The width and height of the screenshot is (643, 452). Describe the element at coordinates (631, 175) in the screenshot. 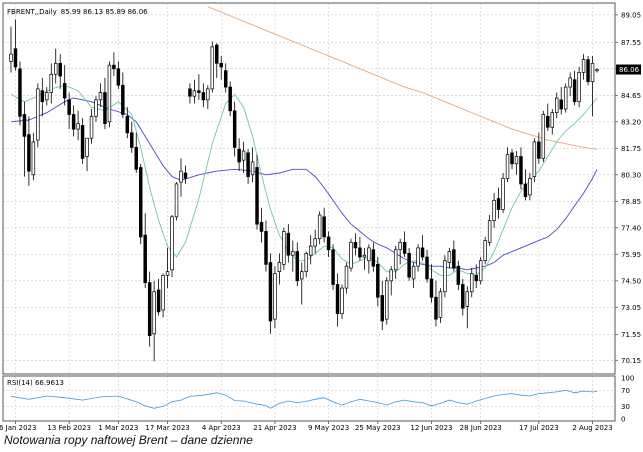

I see `y-tick-label: 80.30` at that location.